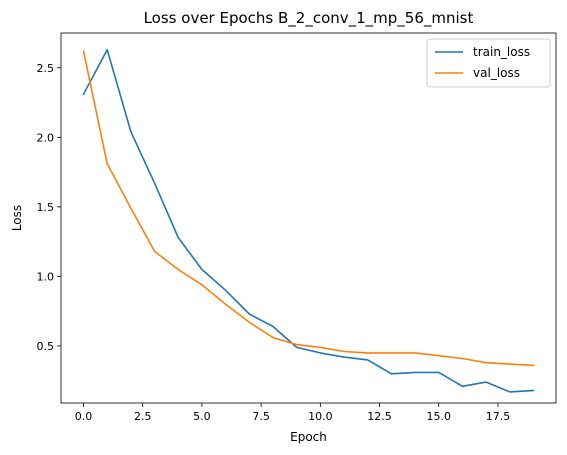 This screenshot has height=455, width=567. I want to click on y-axis-ticks: 0.5 1.0 1.5 2.0 2.5, so click(49, 207).